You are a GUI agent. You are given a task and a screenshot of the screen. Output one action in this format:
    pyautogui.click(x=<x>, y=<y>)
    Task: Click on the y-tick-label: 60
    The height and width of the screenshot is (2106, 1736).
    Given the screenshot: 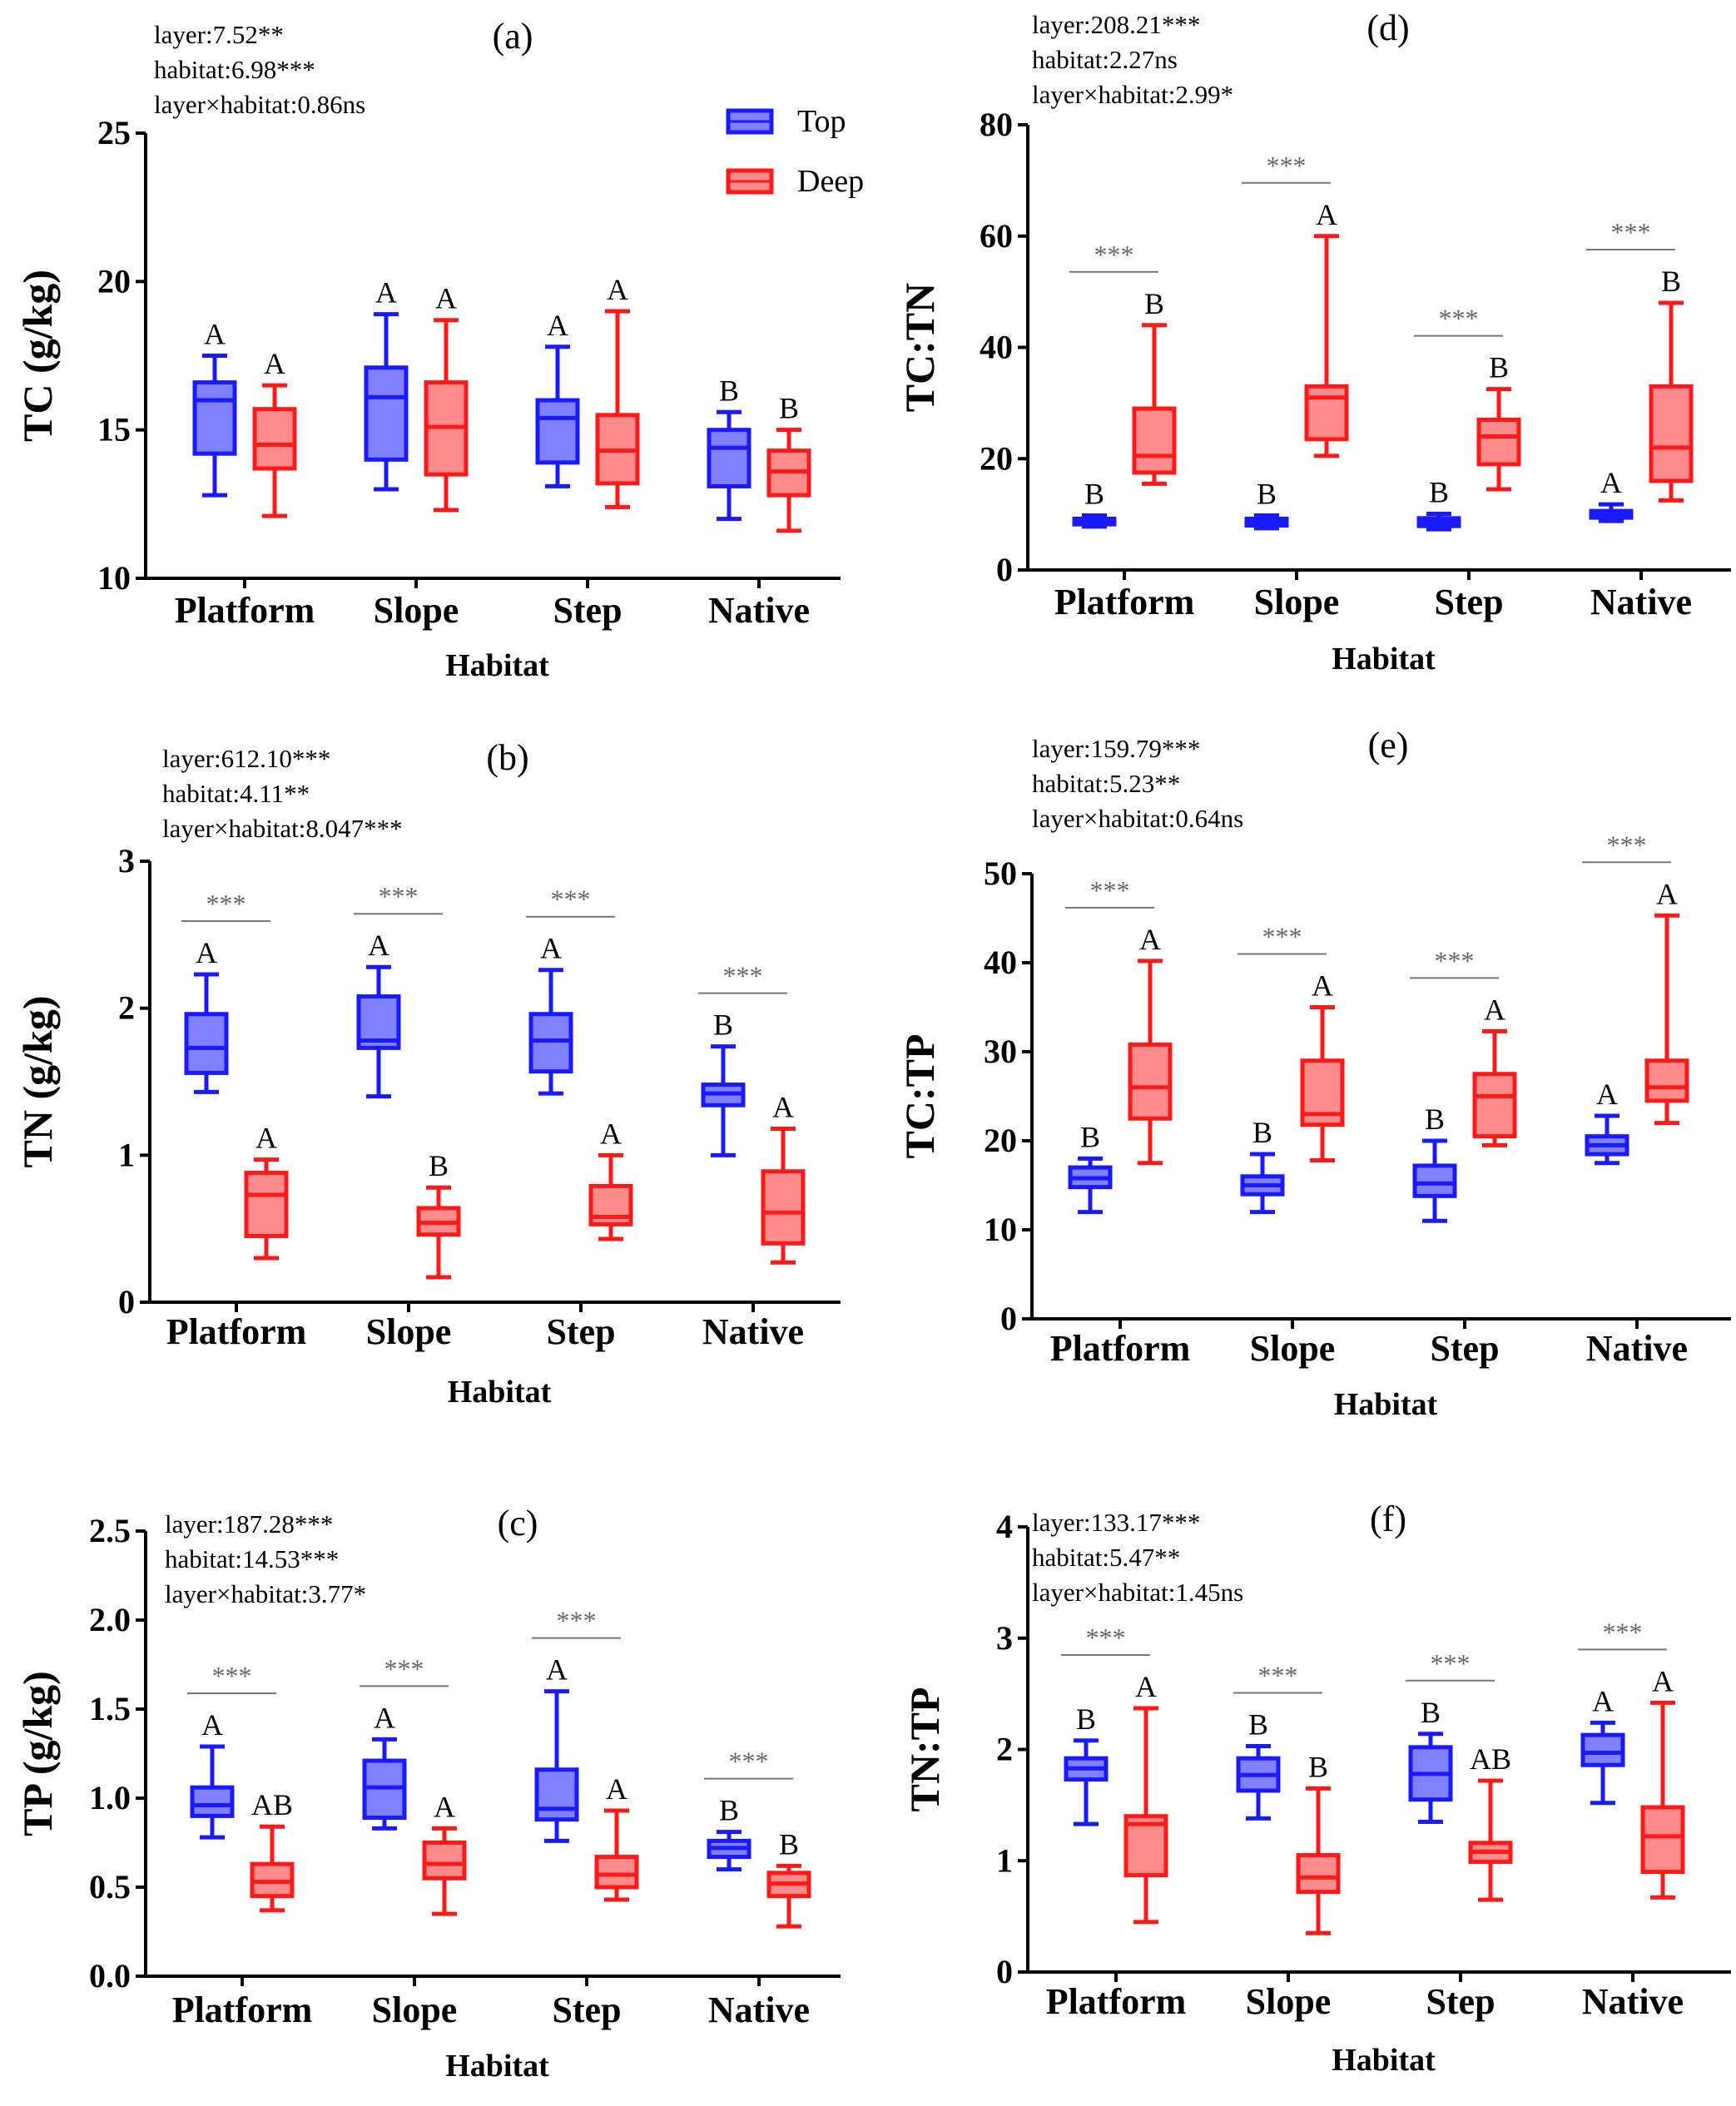 What is the action you would take?
    pyautogui.click(x=996, y=236)
    